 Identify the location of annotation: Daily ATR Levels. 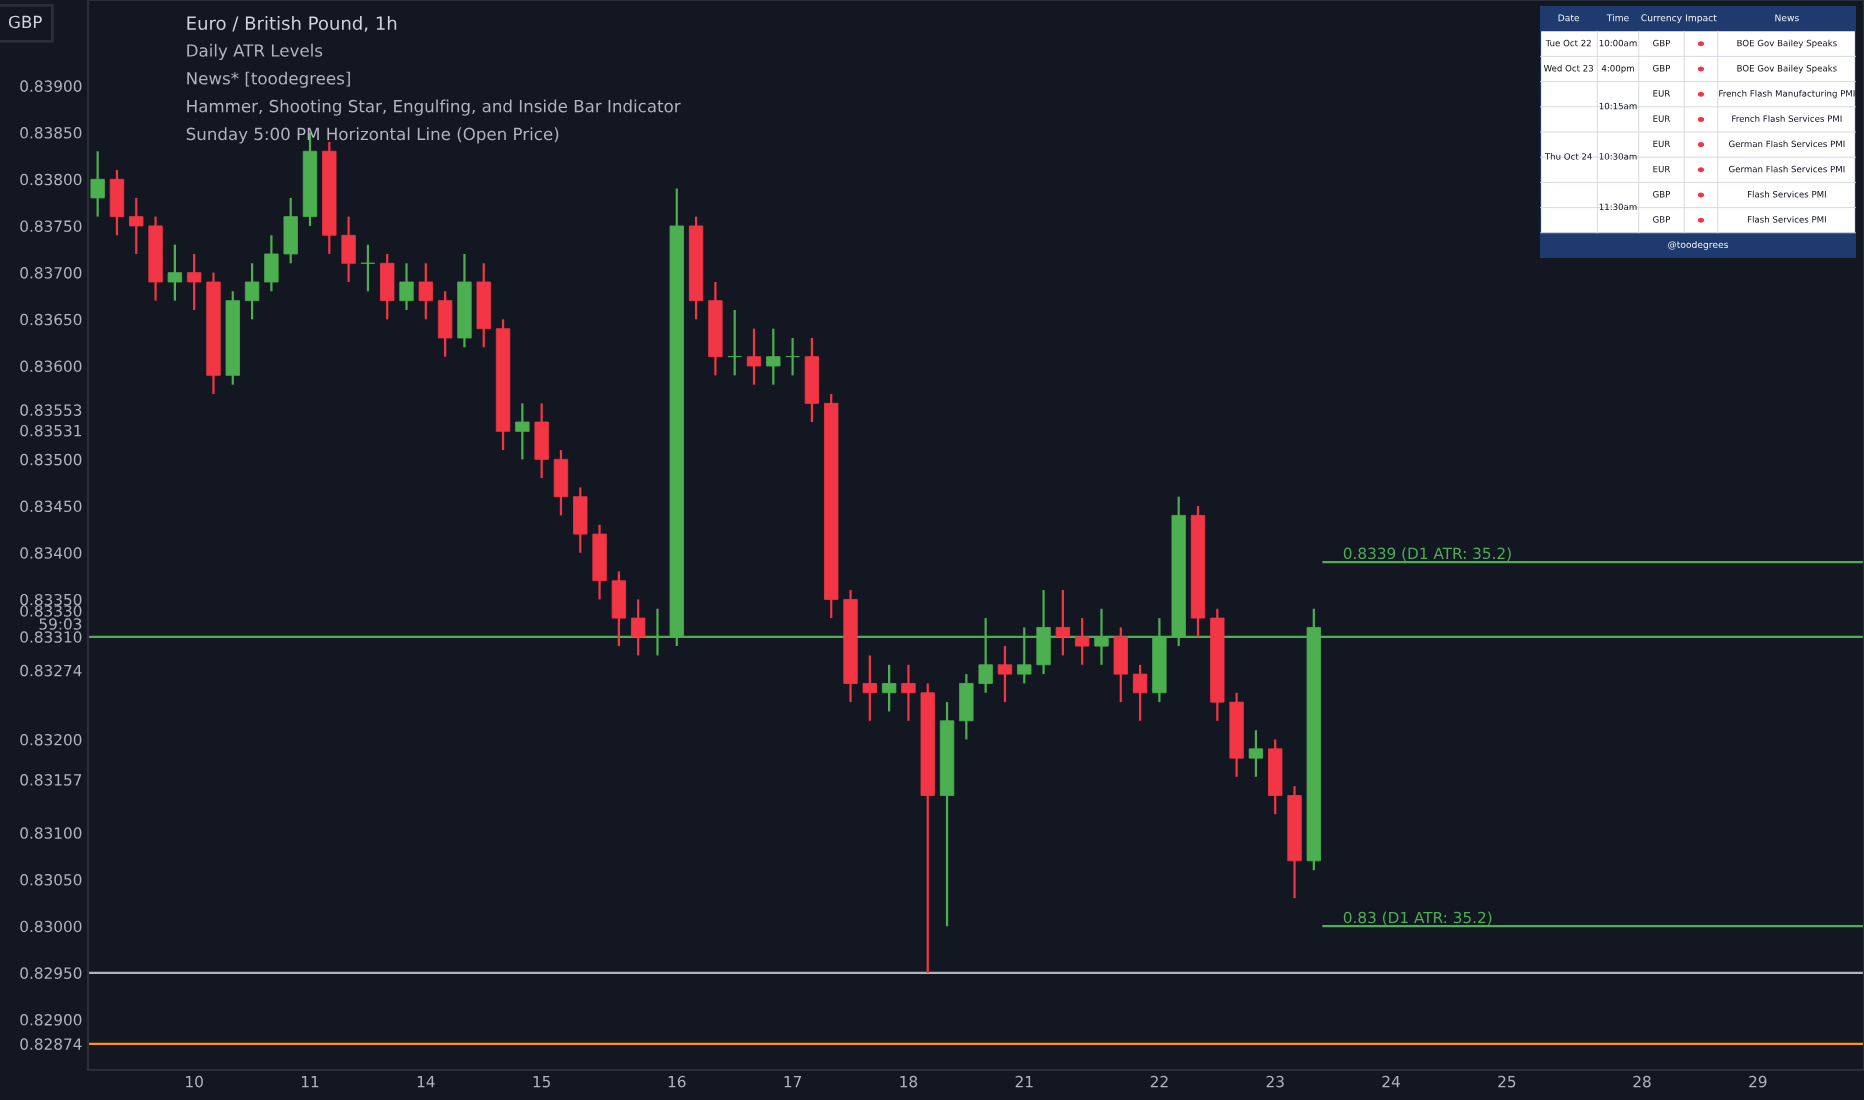
(255, 51).